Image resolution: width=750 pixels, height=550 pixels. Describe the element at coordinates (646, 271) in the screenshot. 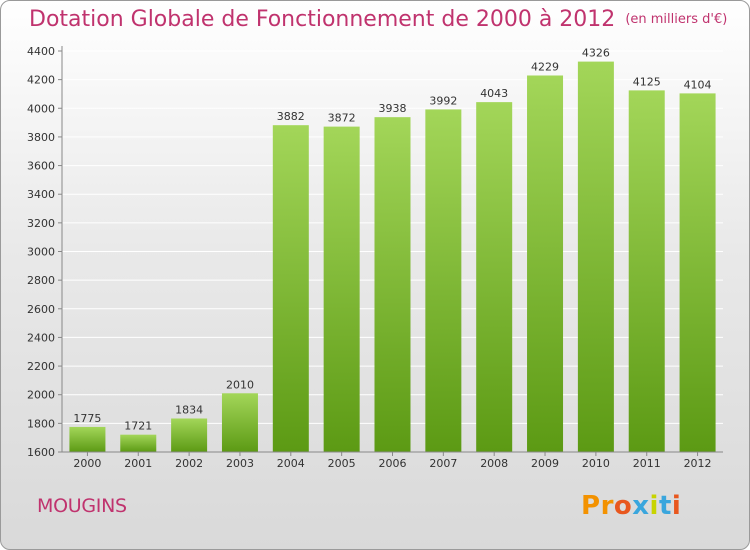

I see `bar-2011` at that location.